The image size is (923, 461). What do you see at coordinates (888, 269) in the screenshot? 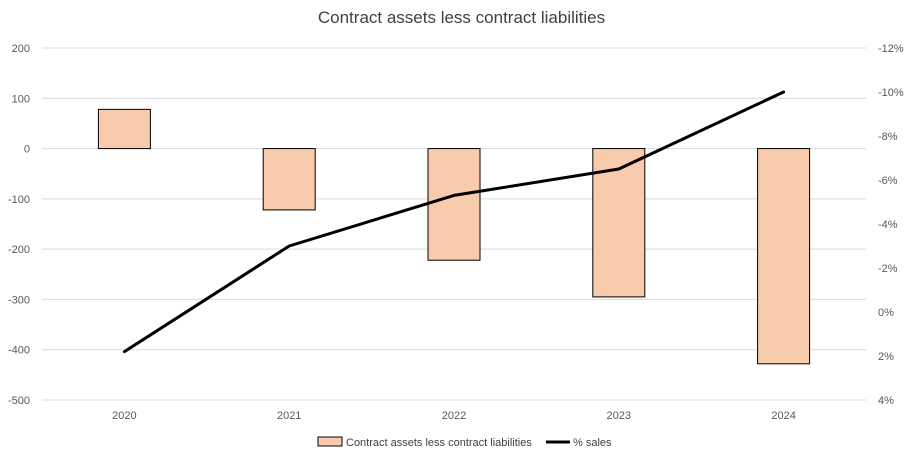
I see `right-axis-tick-label: -2%` at bounding box center [888, 269].